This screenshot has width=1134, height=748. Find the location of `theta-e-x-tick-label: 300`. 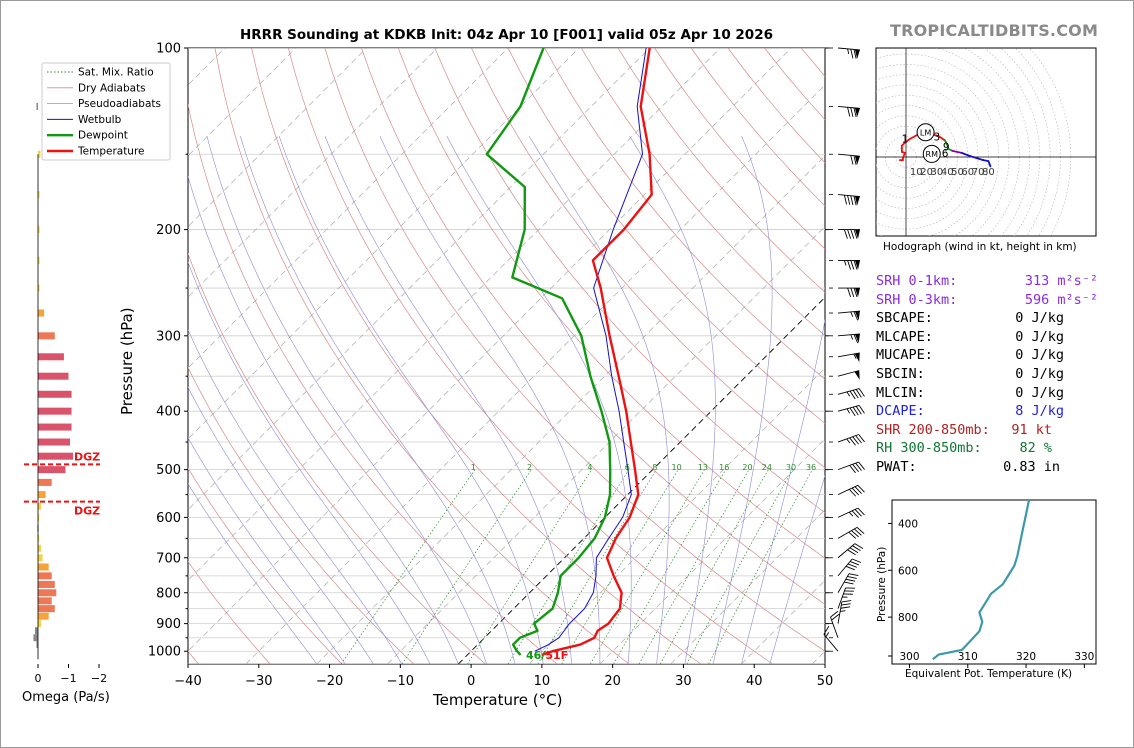

theta-e-x-tick-label: 300 is located at coordinates (909, 657).